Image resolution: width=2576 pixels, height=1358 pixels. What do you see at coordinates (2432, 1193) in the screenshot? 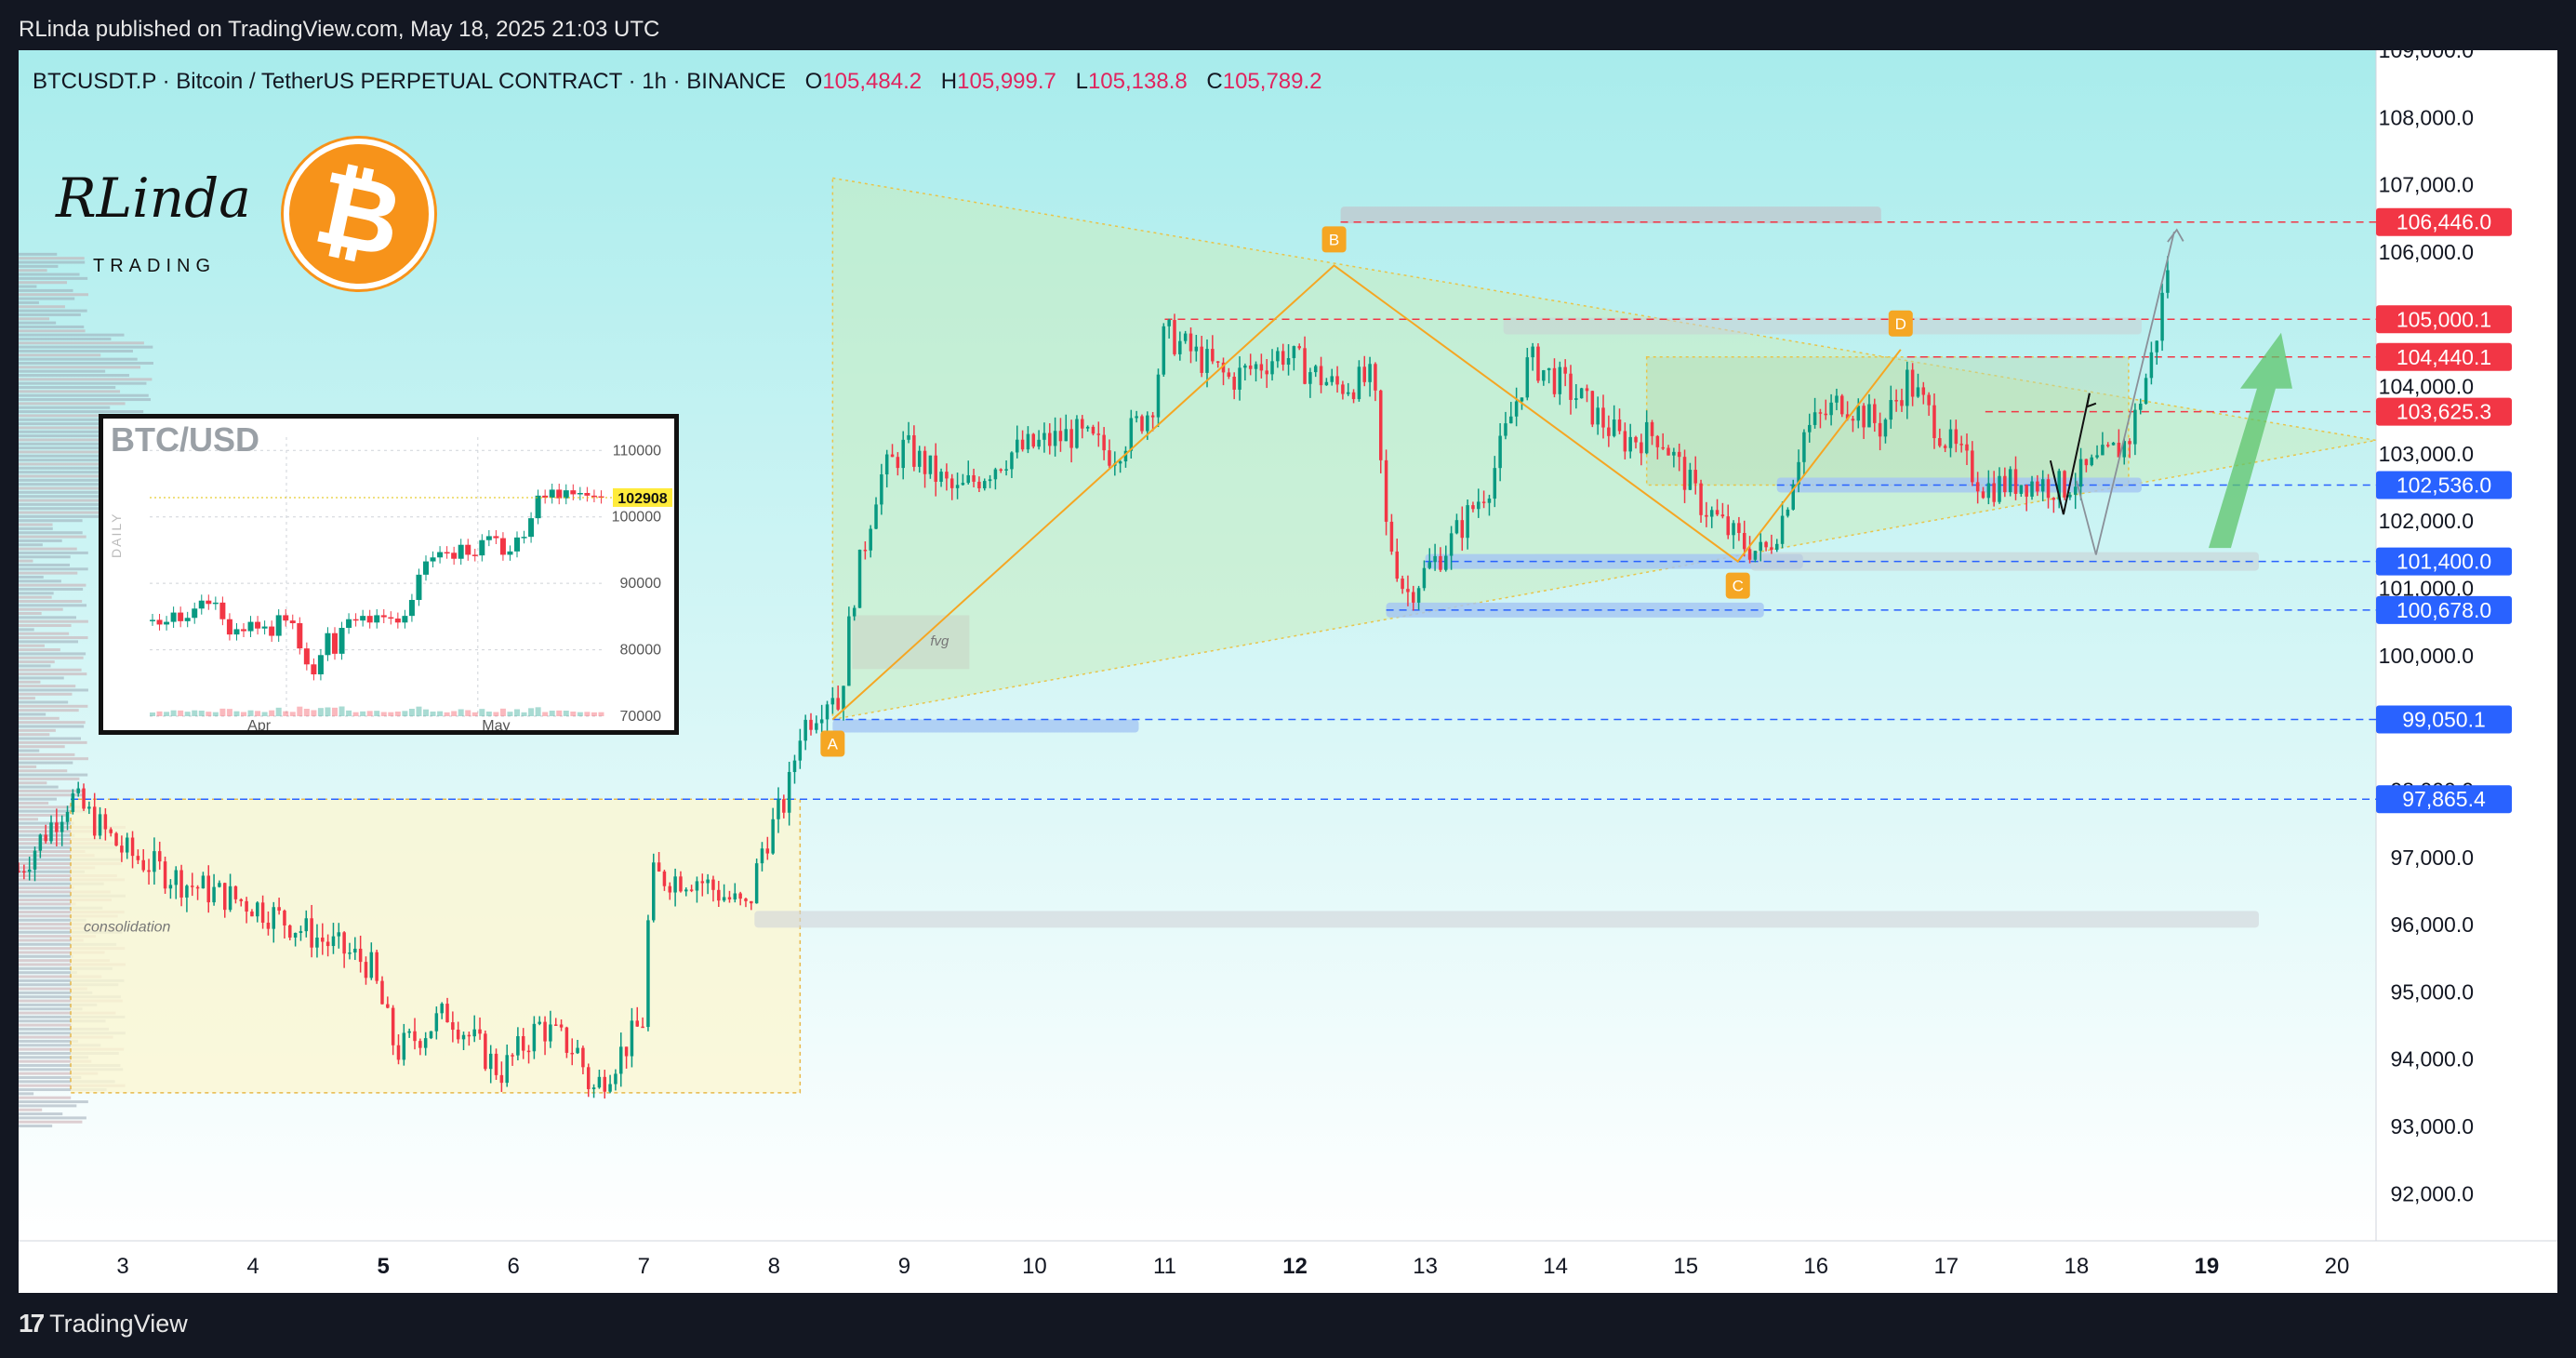
I see `price-tick-label: 92,000.0` at bounding box center [2432, 1193].